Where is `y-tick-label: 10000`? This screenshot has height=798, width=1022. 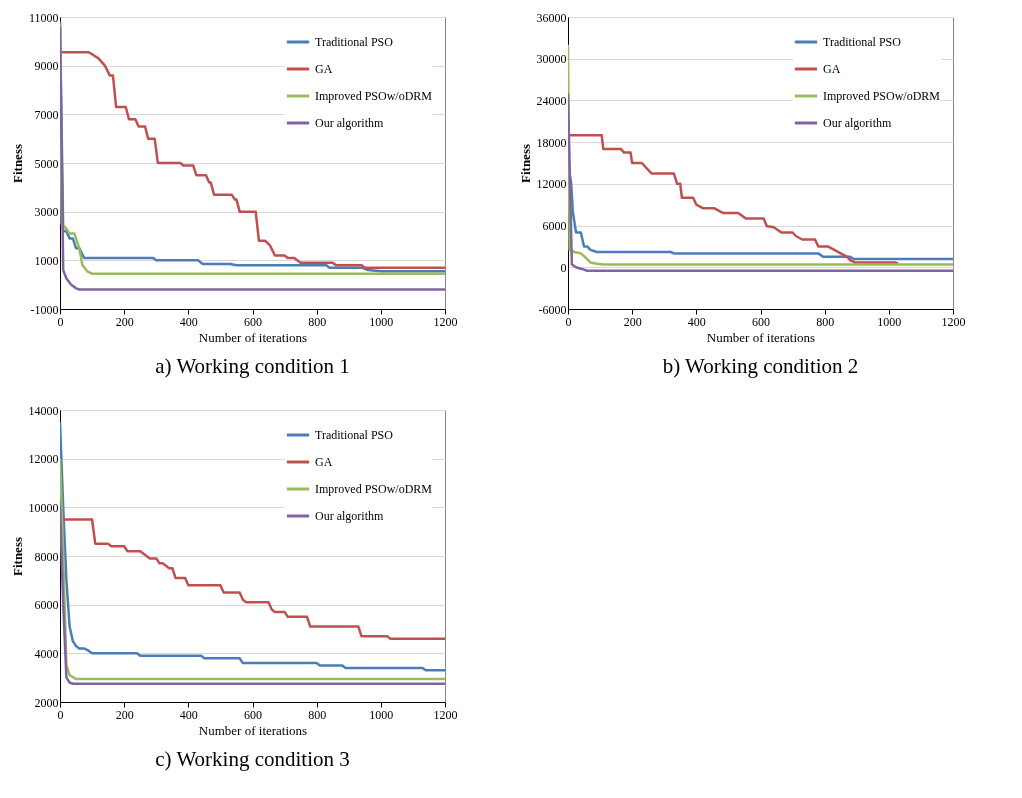 y-tick-label: 10000 is located at coordinates (43, 507).